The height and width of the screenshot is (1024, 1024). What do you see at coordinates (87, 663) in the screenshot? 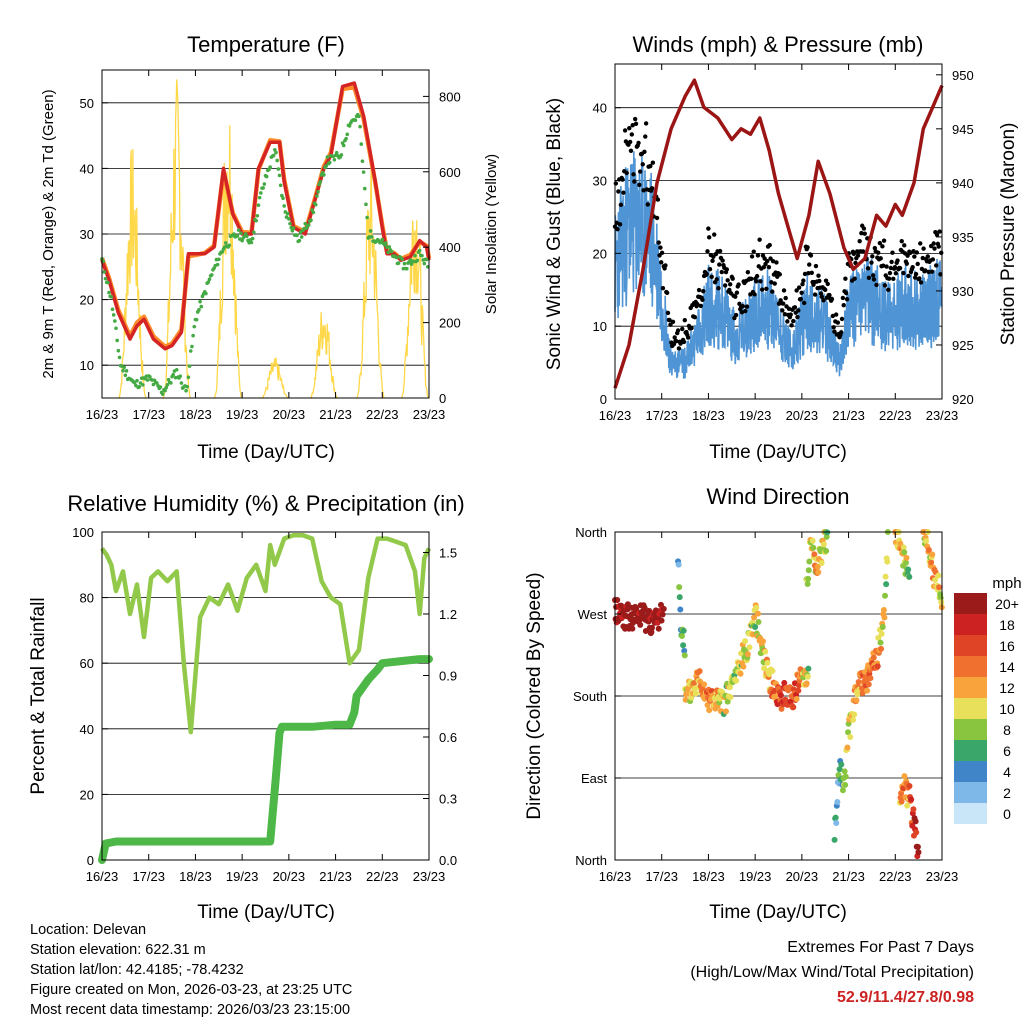
I see `humidity-ytick-label: 60` at bounding box center [87, 663].